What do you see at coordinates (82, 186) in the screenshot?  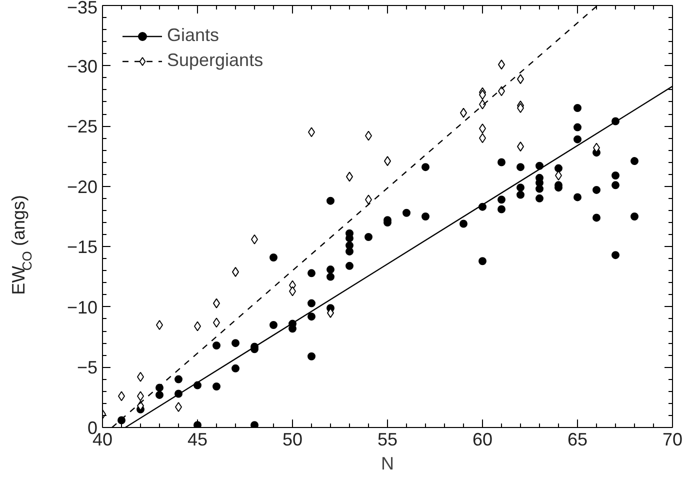 I see `y-tick-label: −20` at bounding box center [82, 186].